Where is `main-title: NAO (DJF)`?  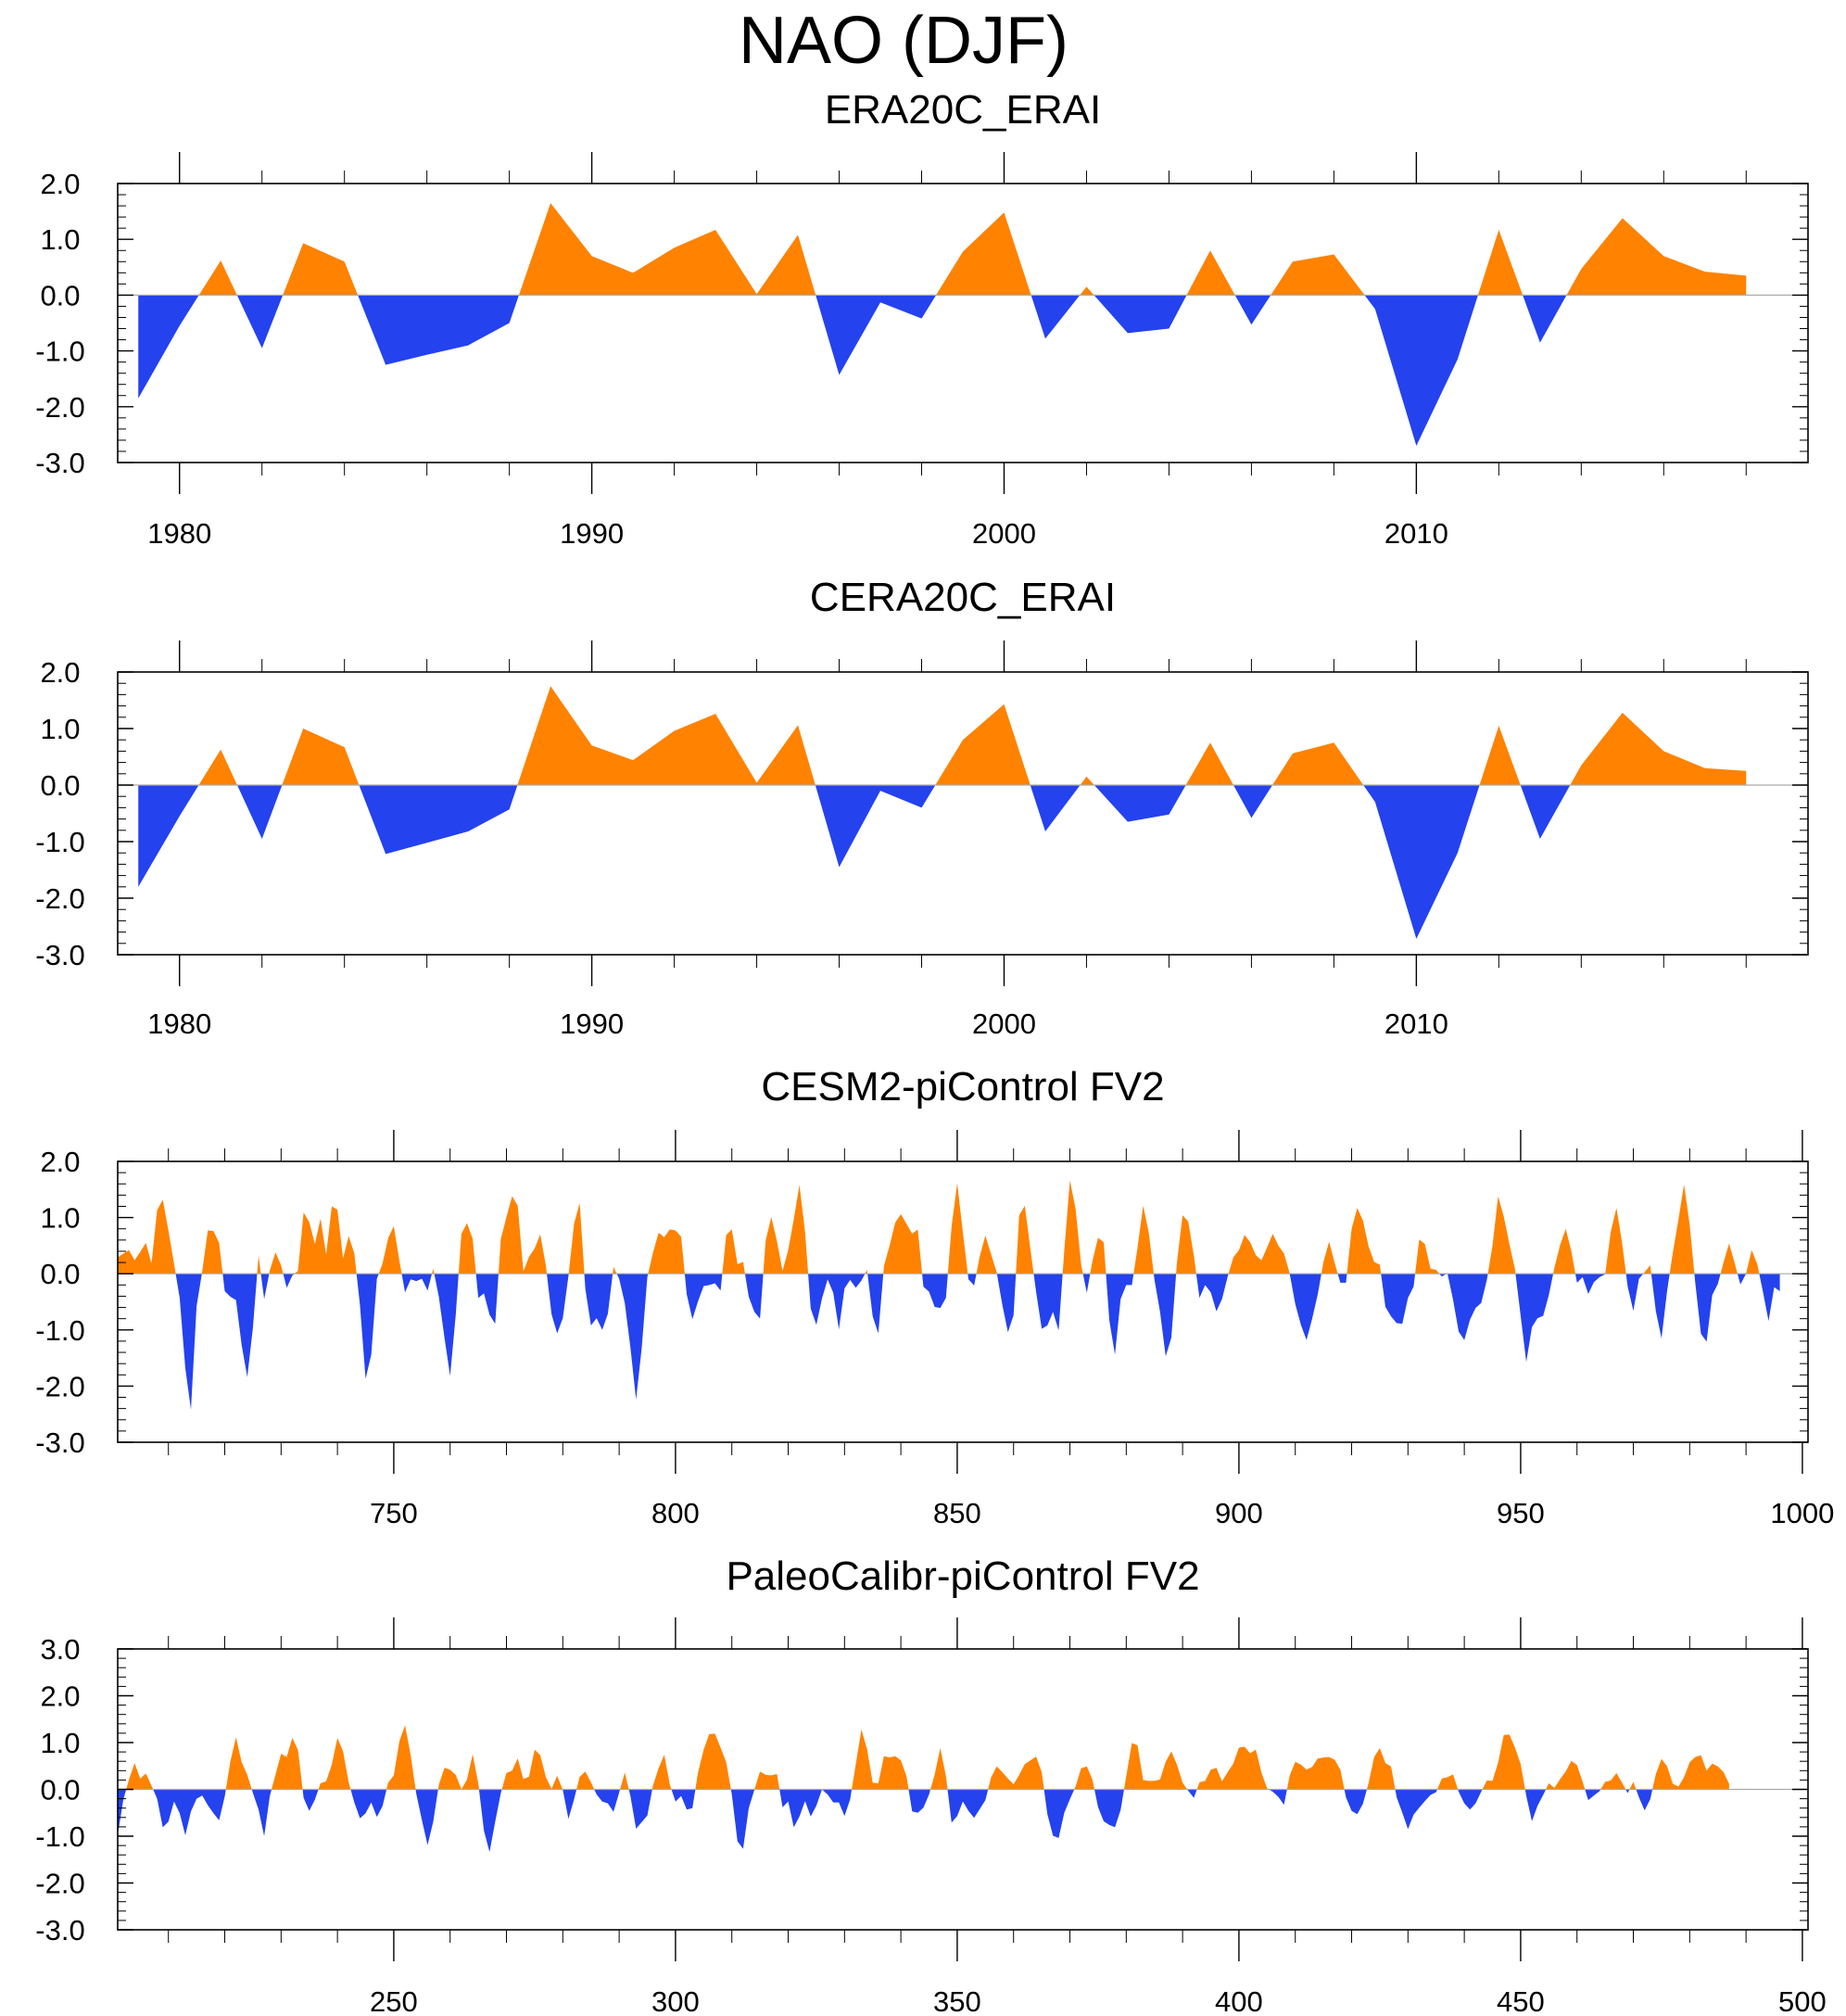 main-title: NAO (DJF) is located at coordinates (903, 41).